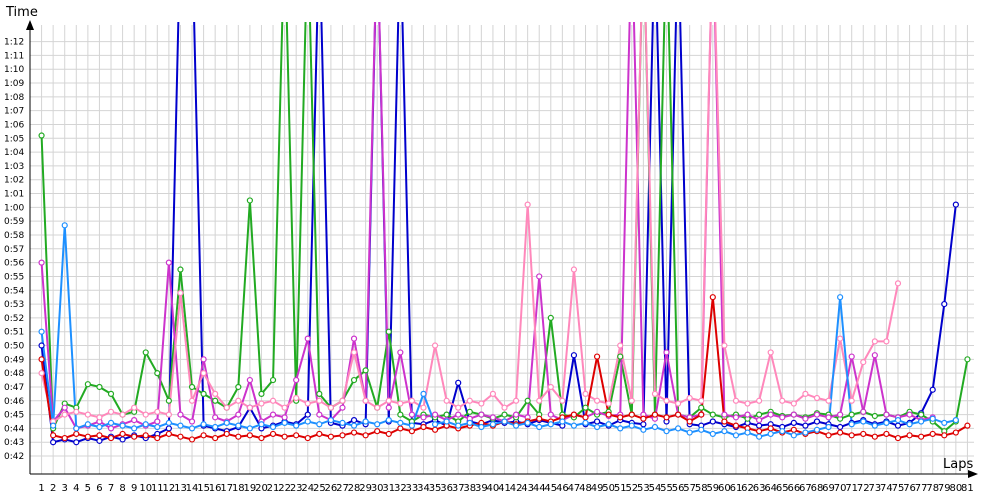 This screenshot has height=500, width=1000. Describe the element at coordinates (14, 98) in the screenshot. I see `y-tick-label: 1:08` at that location.